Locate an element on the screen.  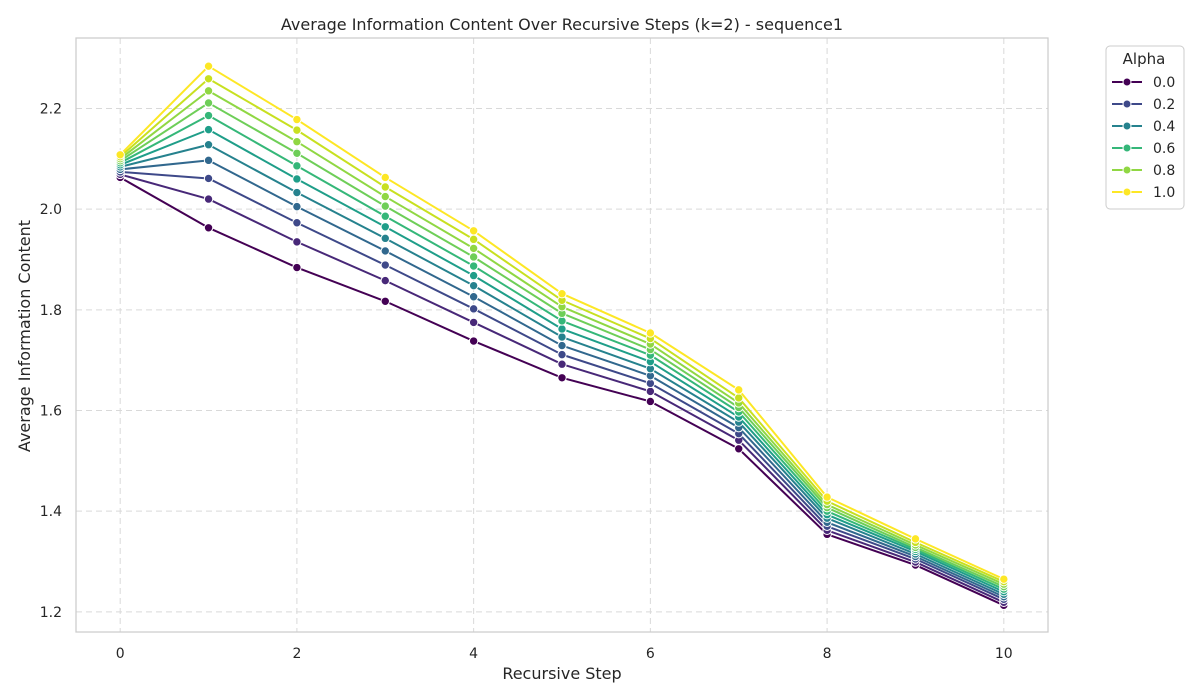
legend-label: 0.0 is located at coordinates (1164, 83).